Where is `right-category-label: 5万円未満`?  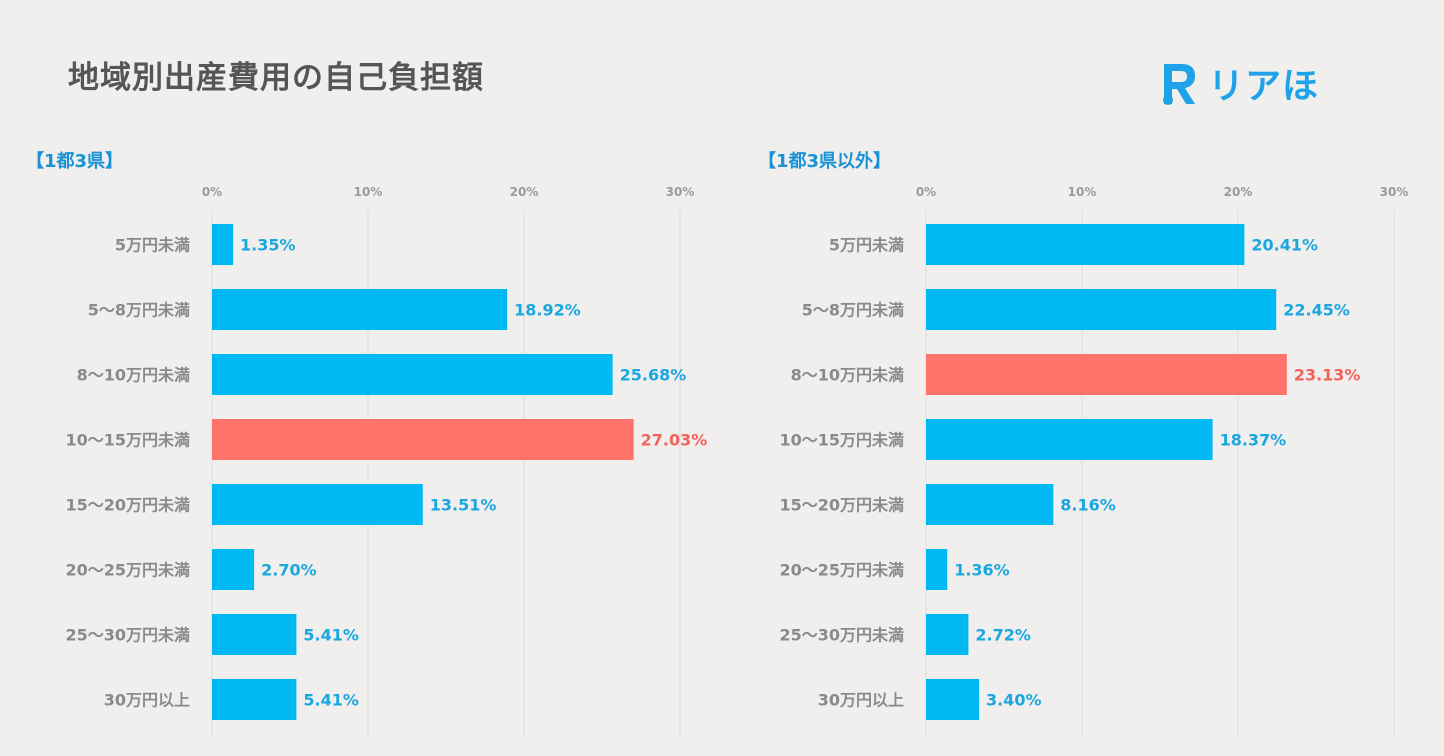
right-category-label: 5万円未満 is located at coordinates (866, 245).